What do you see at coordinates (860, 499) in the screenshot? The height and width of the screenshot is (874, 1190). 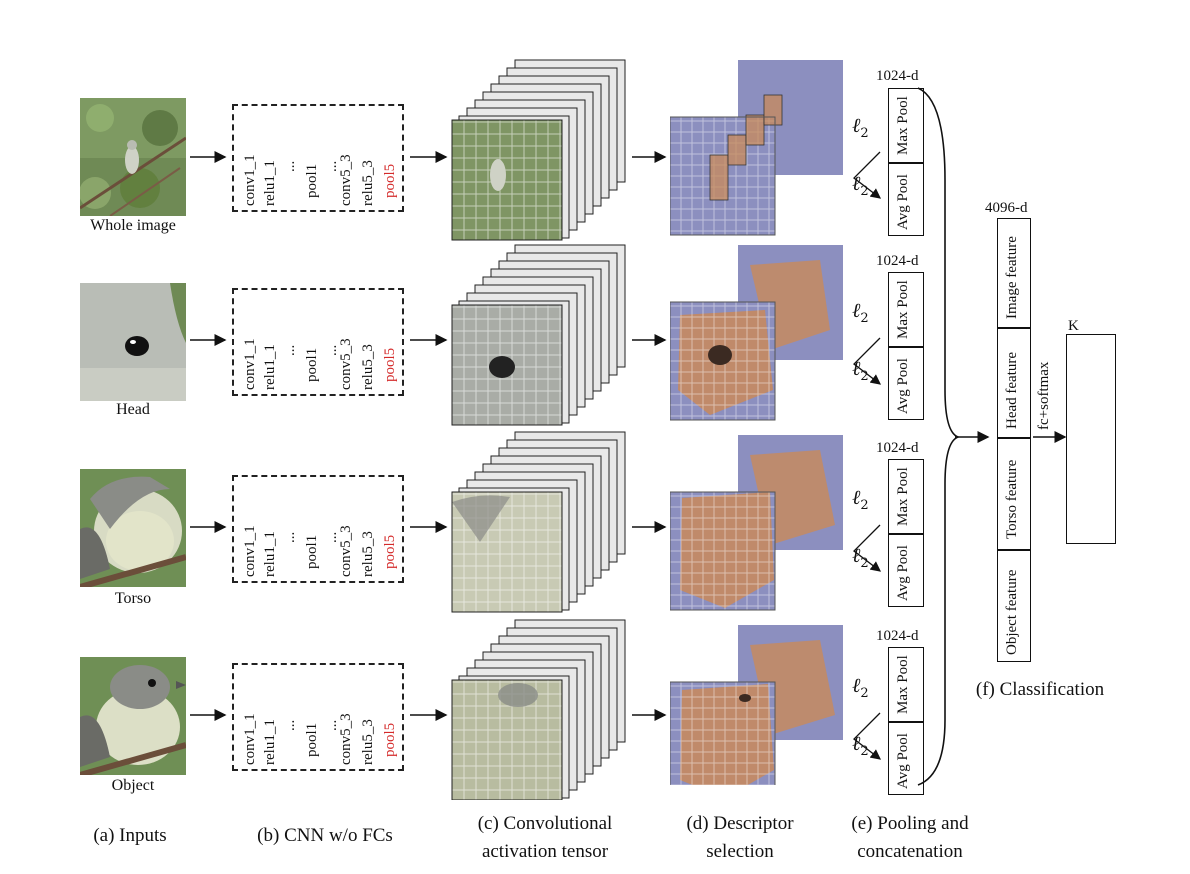 I see `l2-top-torso: ℓ2` at bounding box center [860, 499].